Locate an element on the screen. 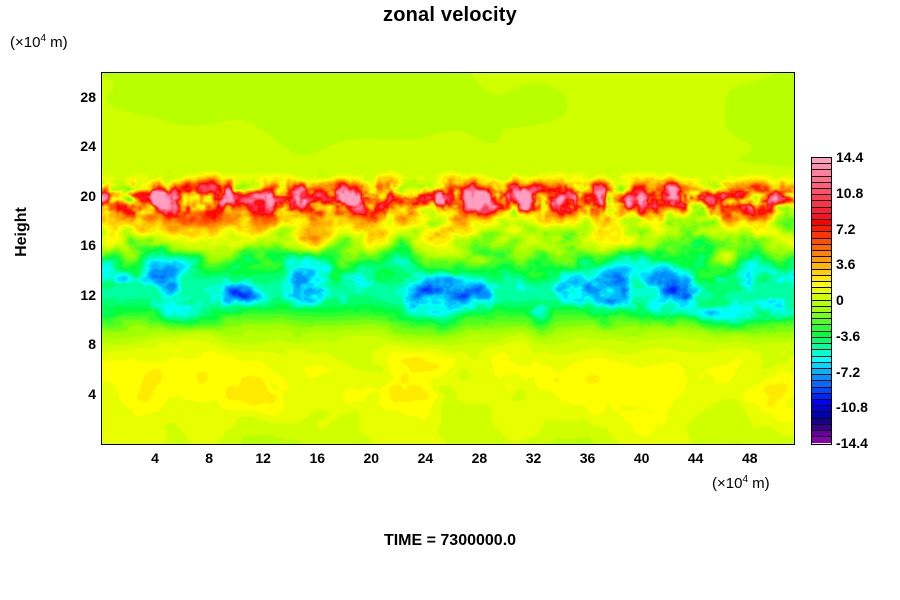 This screenshot has width=900, height=600. y-tick-label: 4 is located at coordinates (92, 393).